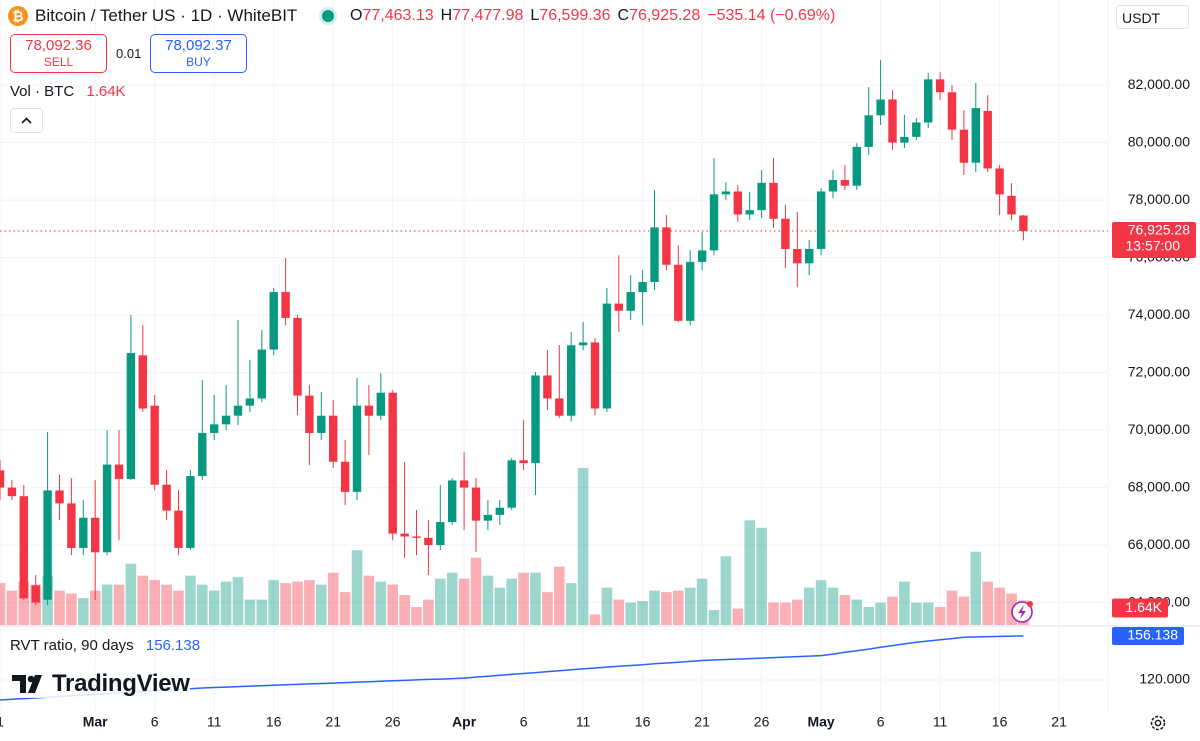 The height and width of the screenshot is (741, 1200). Describe the element at coordinates (940, 722) in the screenshot. I see `x-tick-label: 11` at that location.